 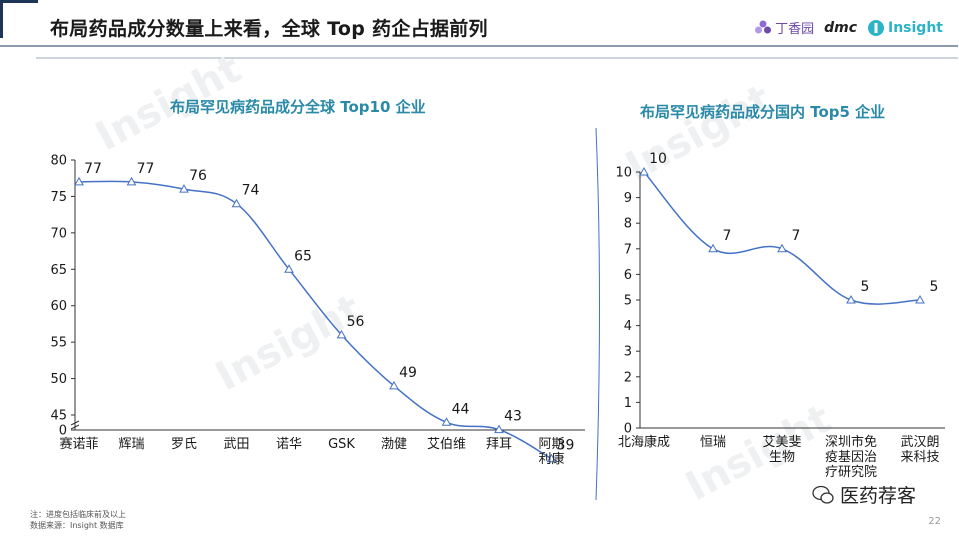 What do you see at coordinates (58, 233) in the screenshot?
I see `y-tick-label: 70` at bounding box center [58, 233].